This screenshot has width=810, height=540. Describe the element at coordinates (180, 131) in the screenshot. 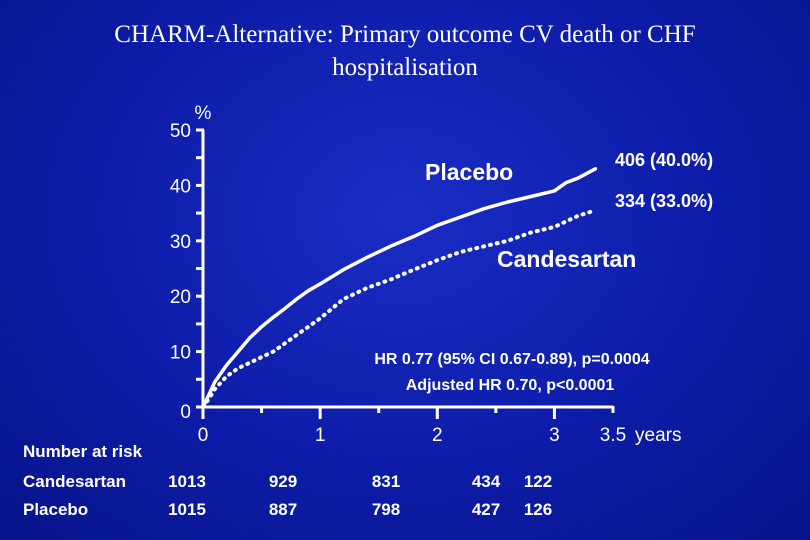

I see `y-tick-label: 50` at that location.